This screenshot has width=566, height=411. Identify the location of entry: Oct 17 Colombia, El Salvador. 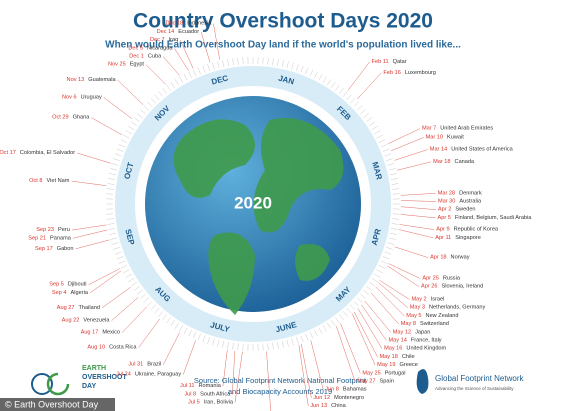
(55, 157).